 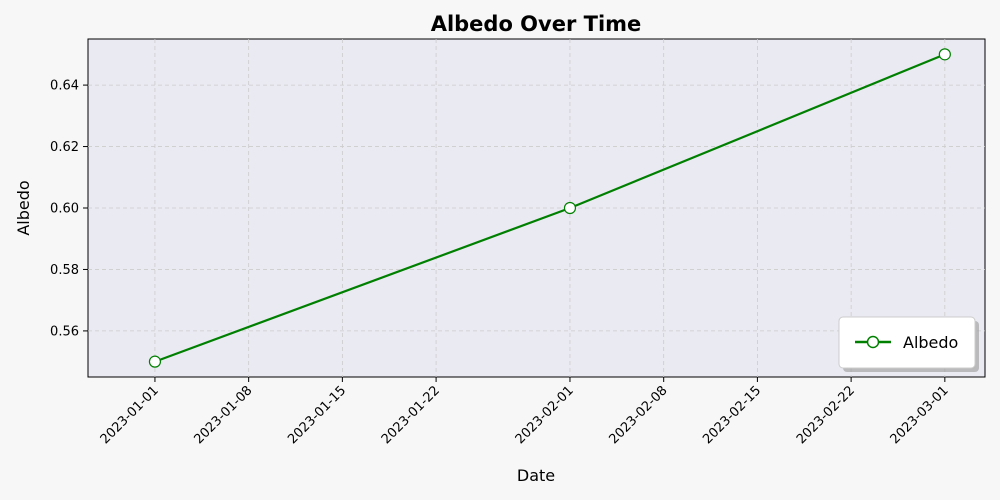 I want to click on y-tick-label-0: 0.56, so click(x=64, y=331).